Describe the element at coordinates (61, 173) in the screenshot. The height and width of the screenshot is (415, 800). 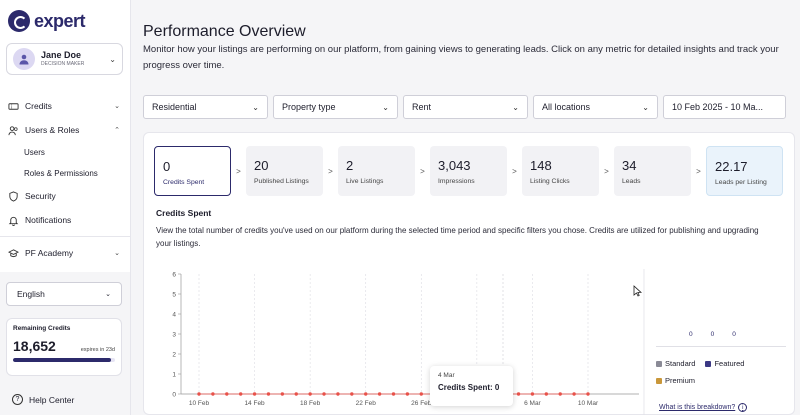
I see `sidebar-item-roles-permissions: Roles & Permissions` at that location.